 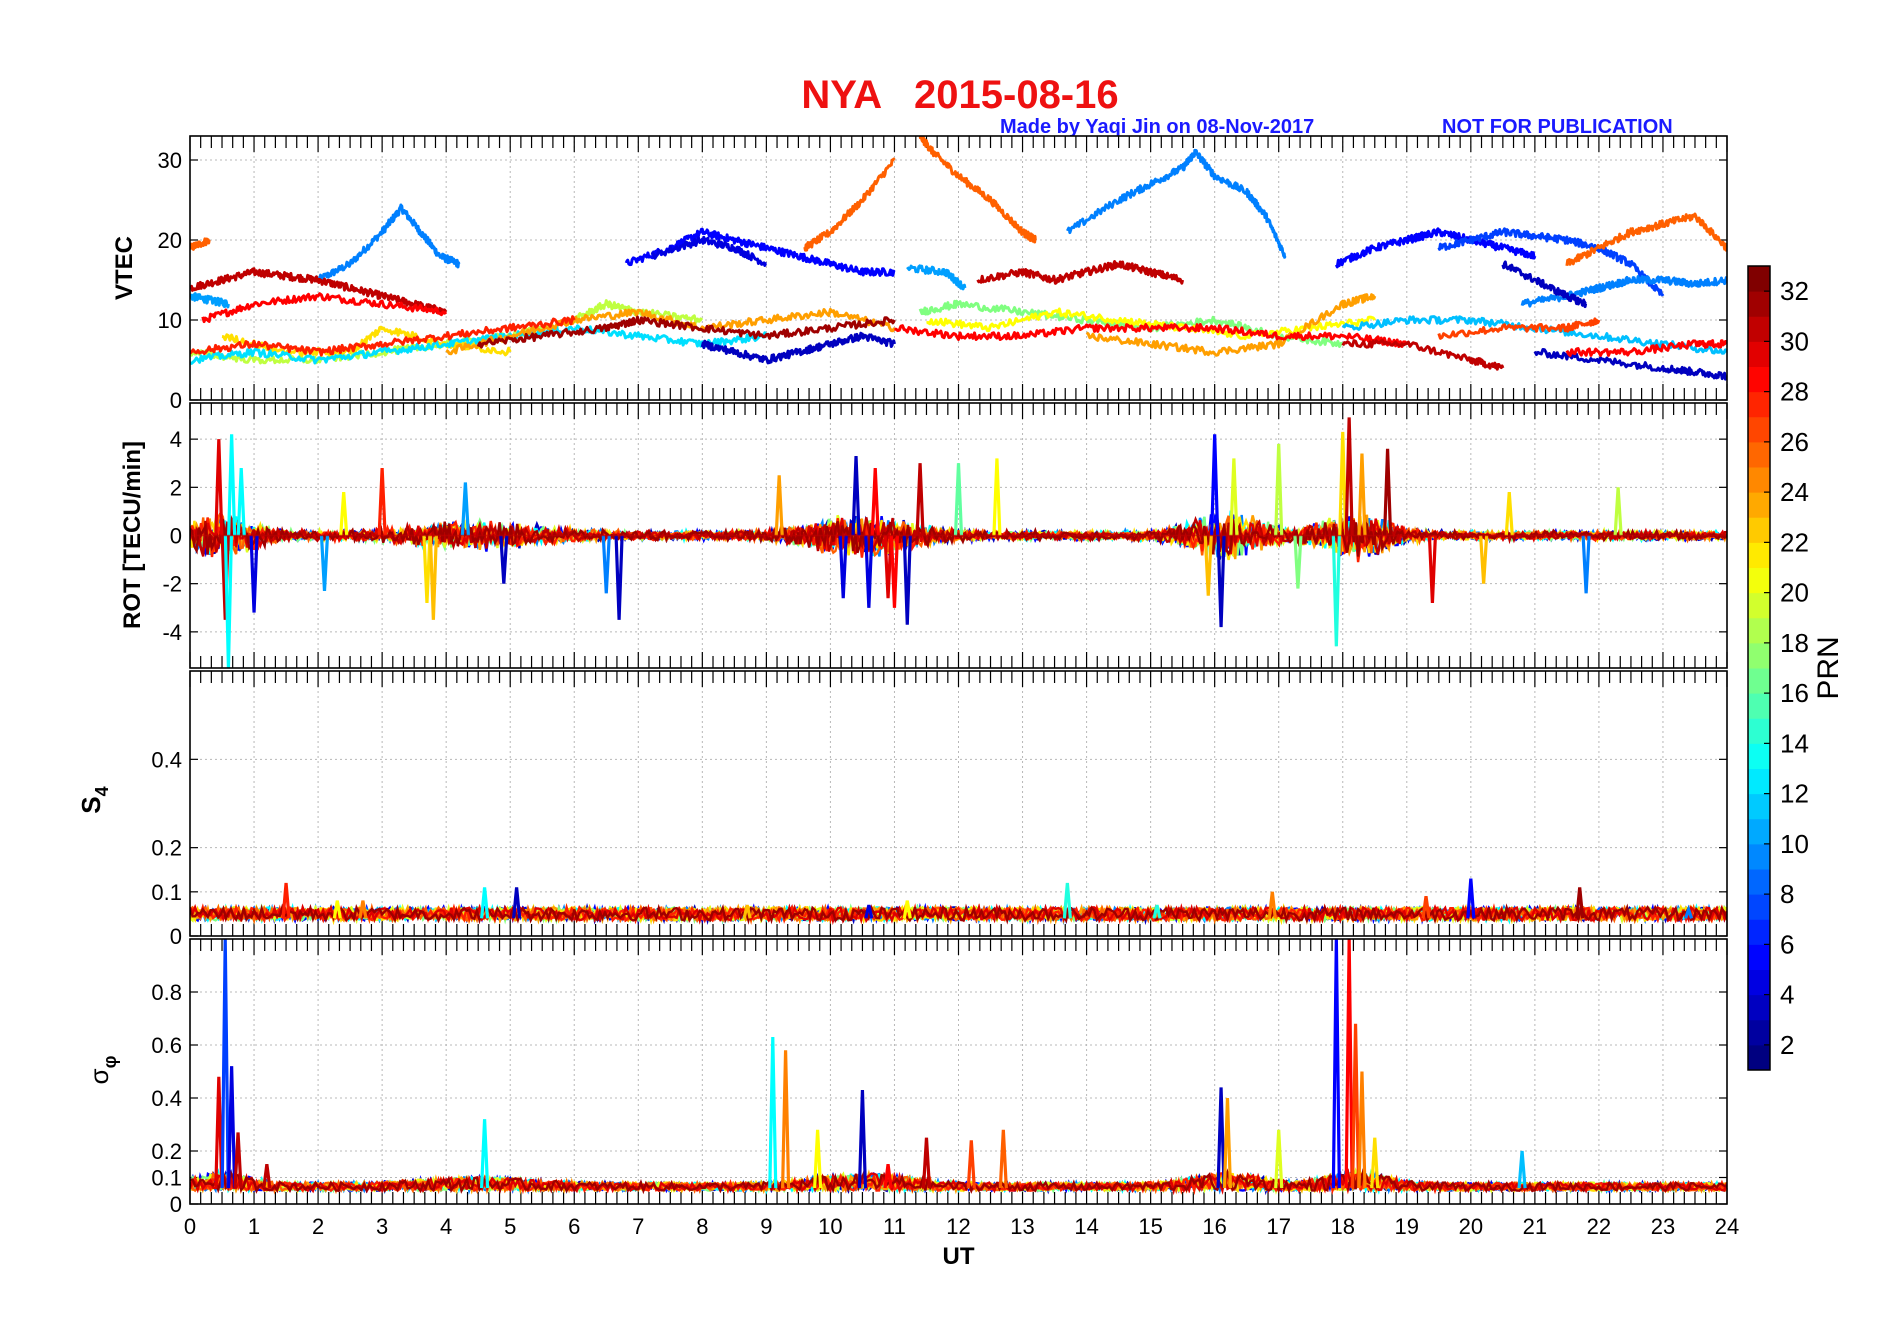 What do you see at coordinates (172, 632) in the screenshot?
I see `y-tick-label: -4` at bounding box center [172, 632].